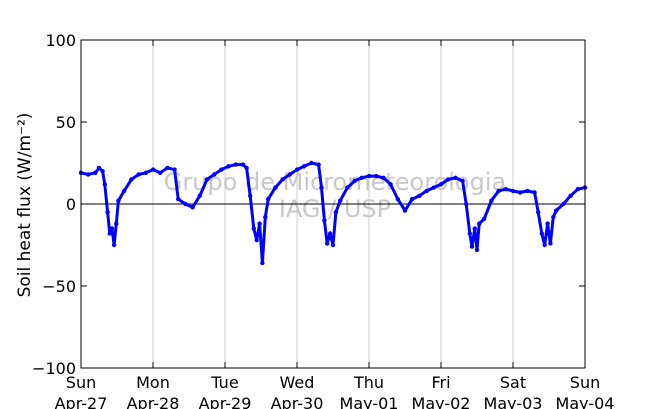  Describe the element at coordinates (66, 122) in the screenshot. I see `y-tick-label: 50` at that location.